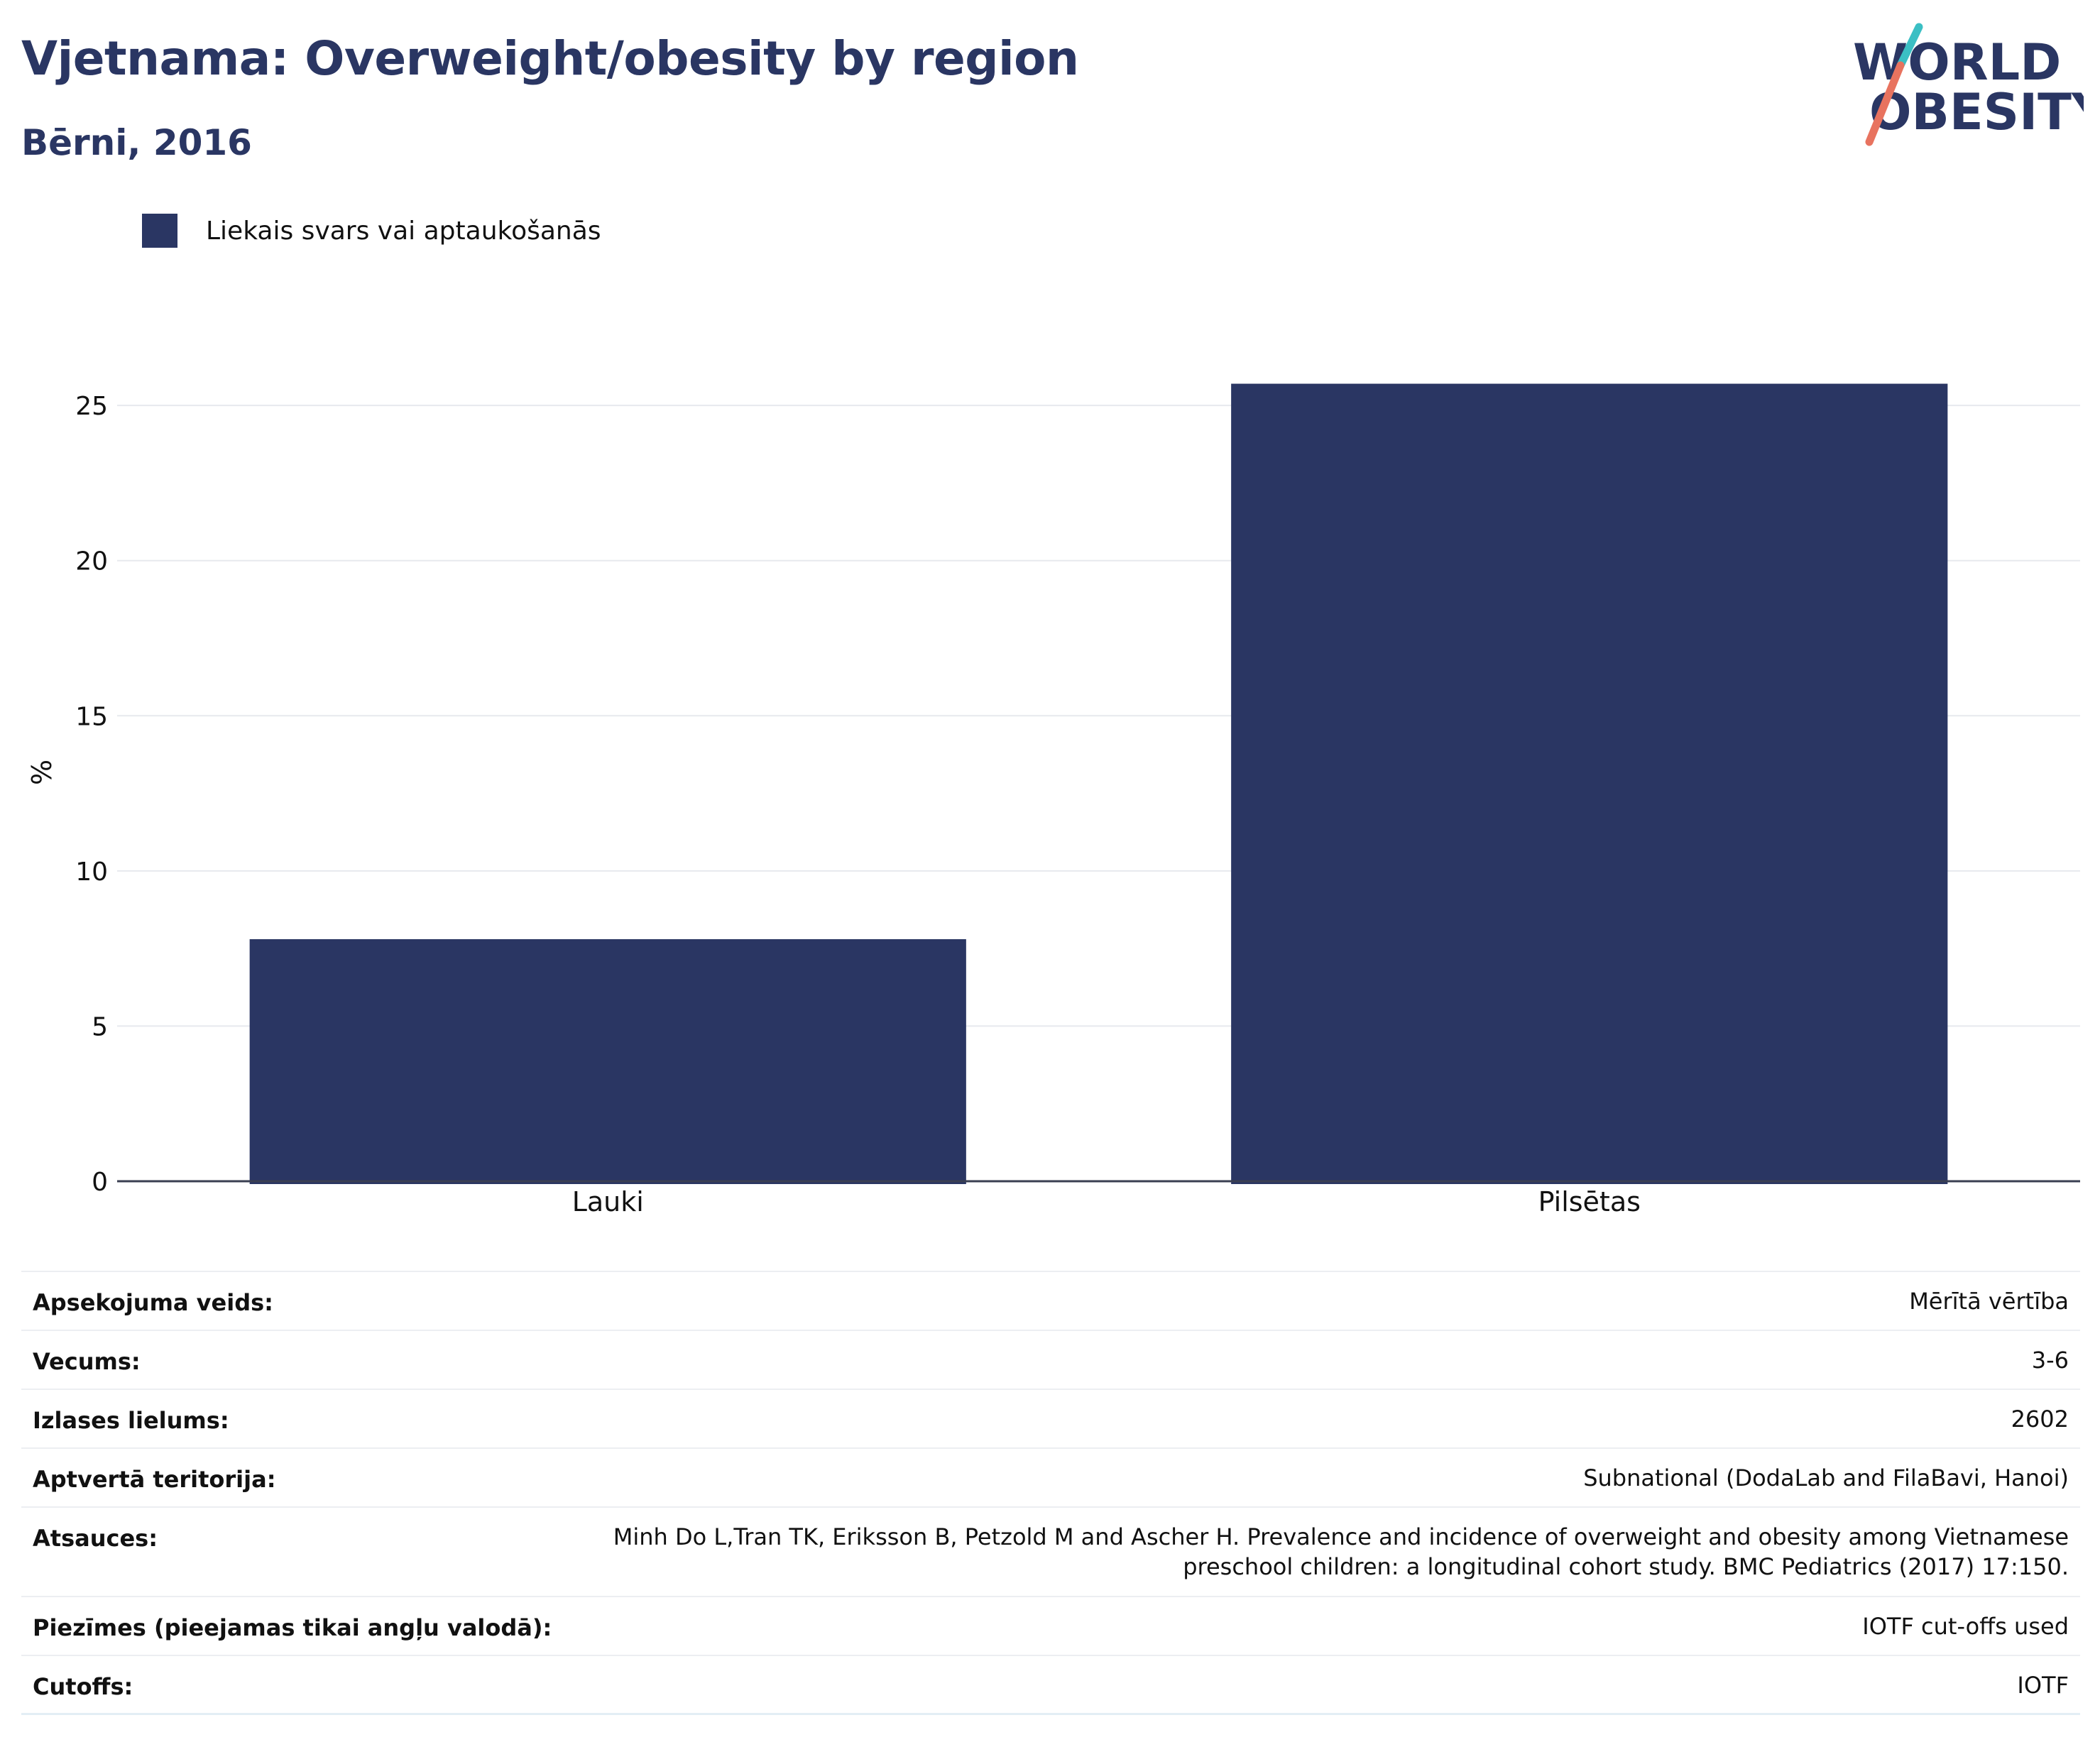  What do you see at coordinates (154, 1479) in the screenshot?
I see `details-label: Aptvertā teritorija:` at bounding box center [154, 1479].